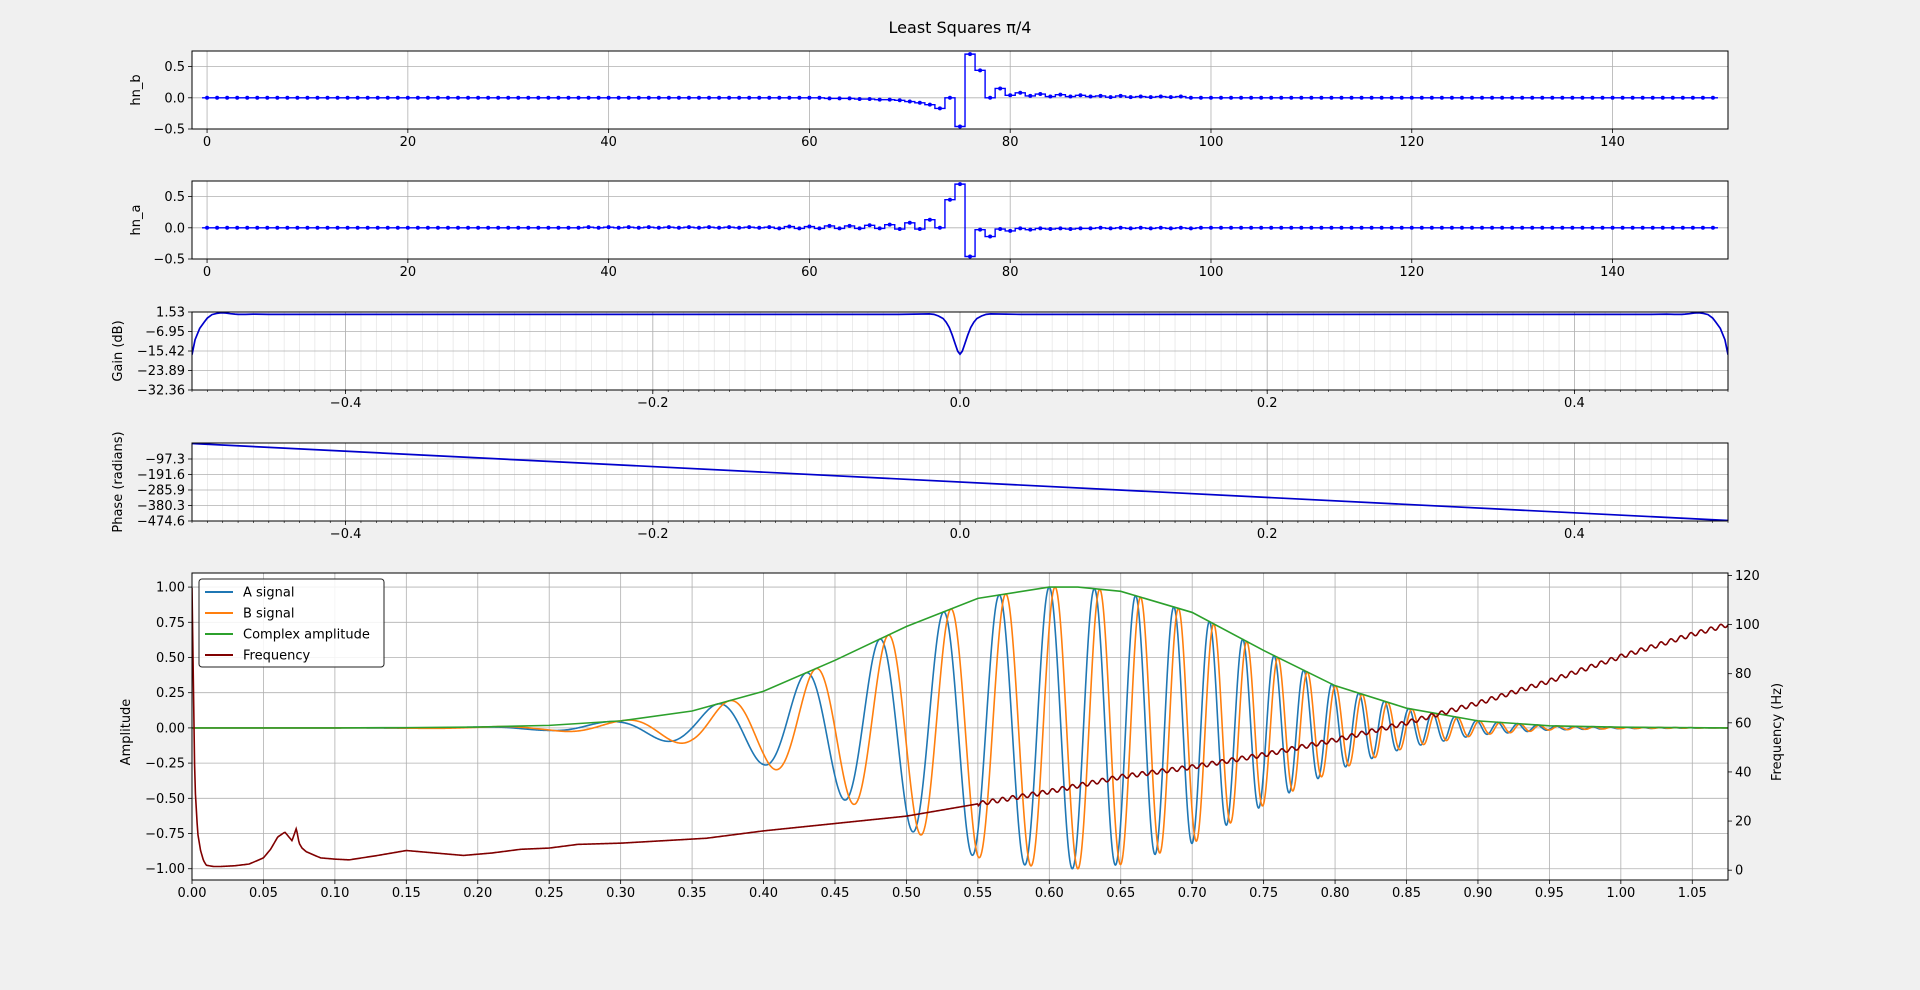 The height and width of the screenshot is (990, 1920). What do you see at coordinates (165, 799) in the screenshot?
I see `signals-ytick-label: −0.50` at bounding box center [165, 799].